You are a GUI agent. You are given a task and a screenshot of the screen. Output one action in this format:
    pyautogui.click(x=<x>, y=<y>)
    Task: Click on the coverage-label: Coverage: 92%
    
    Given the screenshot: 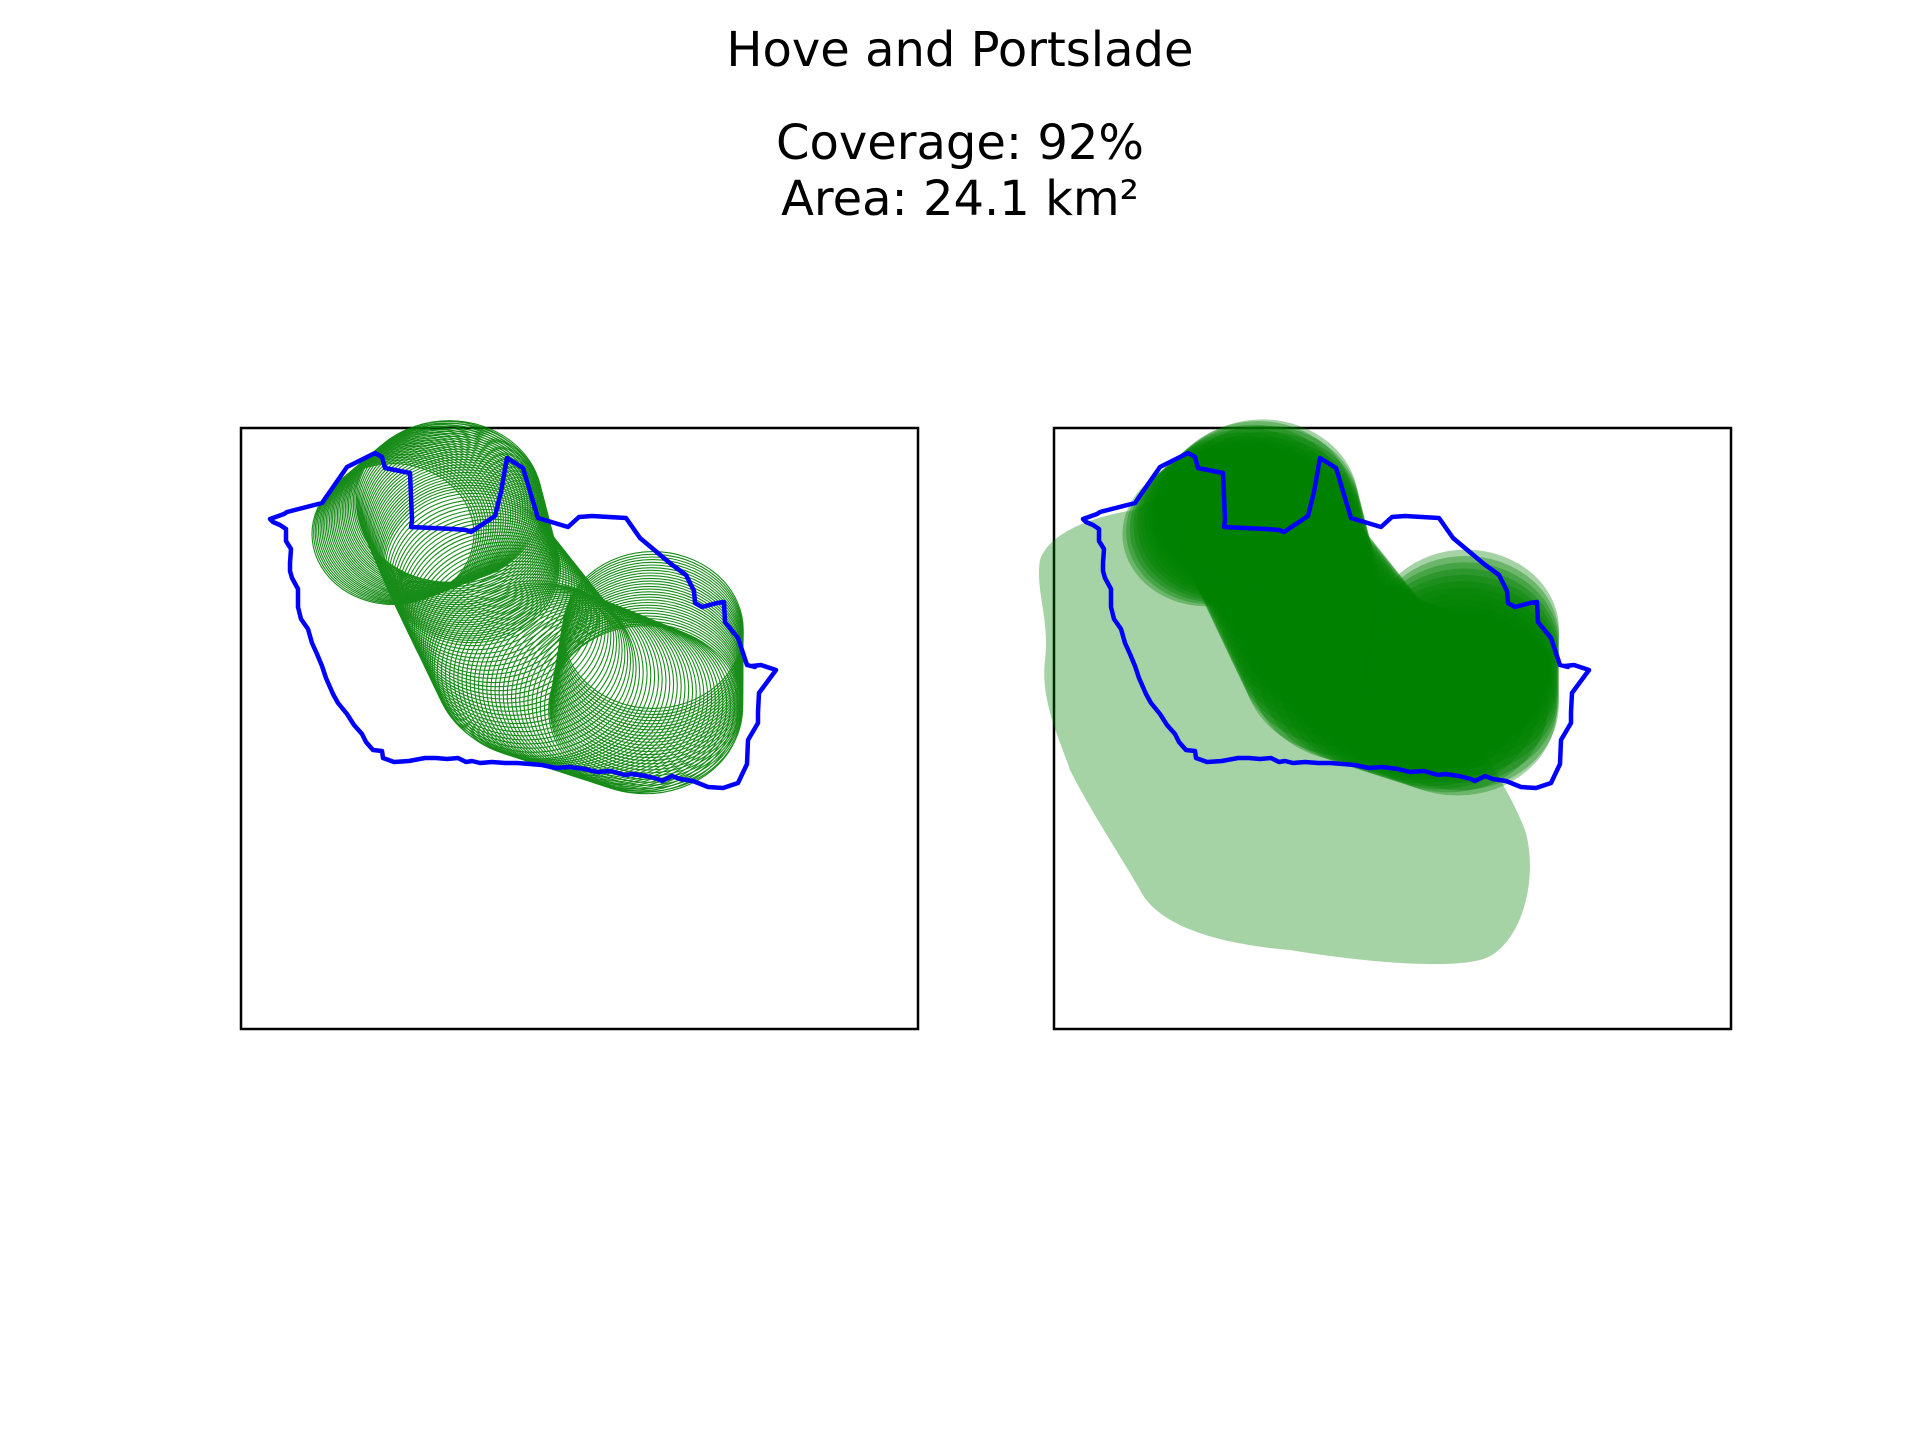 What is the action you would take?
    pyautogui.click(x=960, y=143)
    